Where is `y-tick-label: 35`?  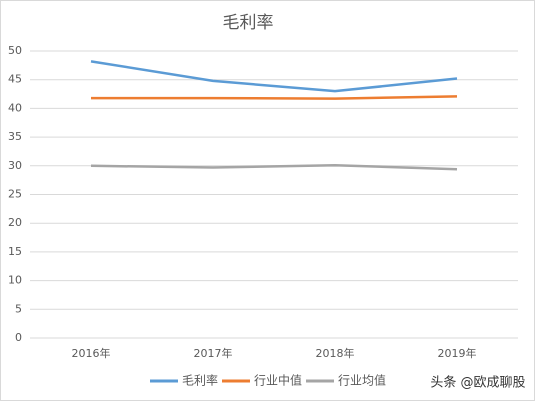 y-tick-label: 35 is located at coordinates (15, 136).